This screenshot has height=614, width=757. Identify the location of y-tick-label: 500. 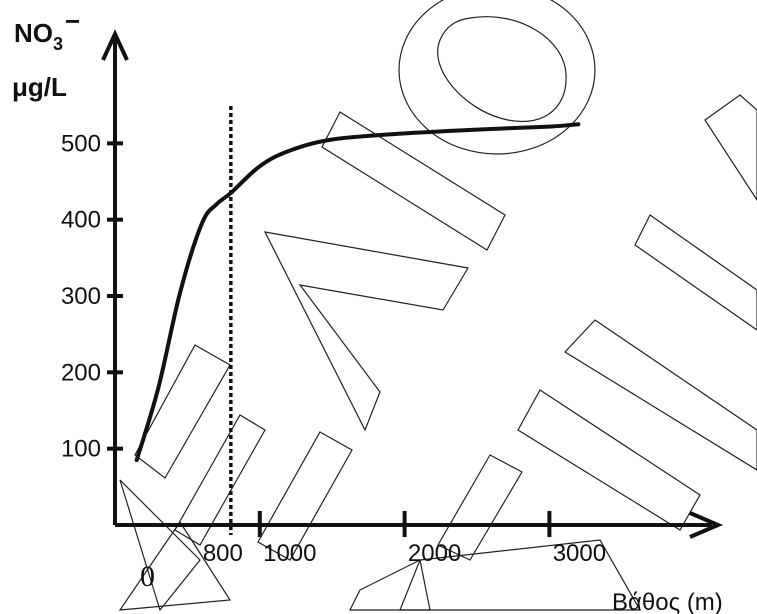
(81, 143).